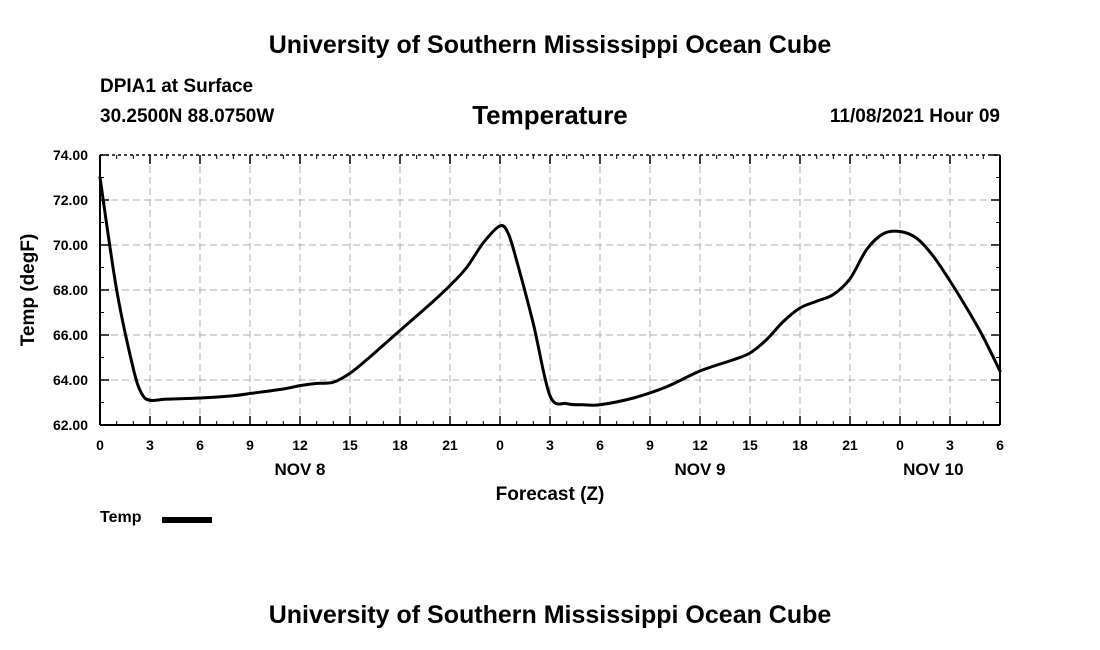  Describe the element at coordinates (70, 200) in the screenshot. I see `y-tick-label: 72.00` at that location.